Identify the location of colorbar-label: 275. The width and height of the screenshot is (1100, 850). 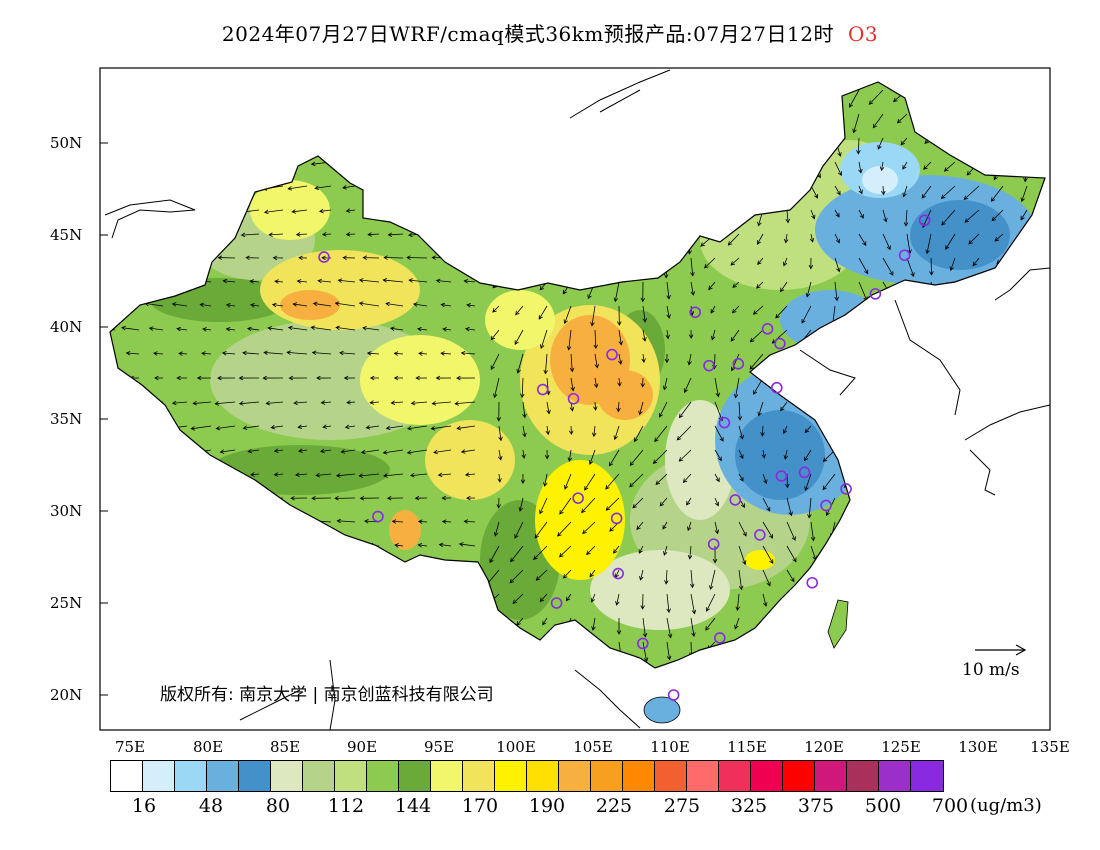
(682, 806).